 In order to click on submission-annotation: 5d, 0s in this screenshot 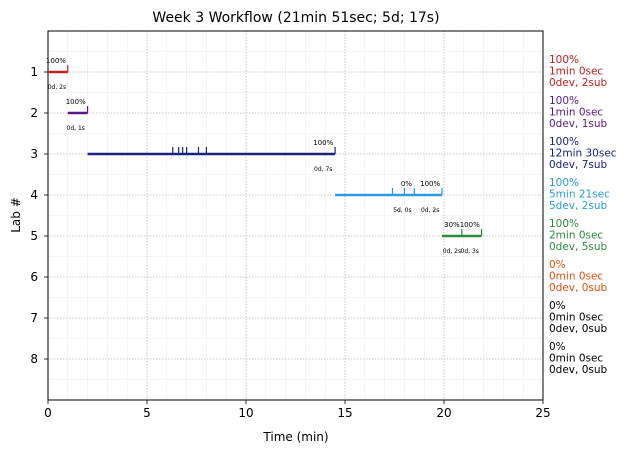, I will do `click(402, 210)`.